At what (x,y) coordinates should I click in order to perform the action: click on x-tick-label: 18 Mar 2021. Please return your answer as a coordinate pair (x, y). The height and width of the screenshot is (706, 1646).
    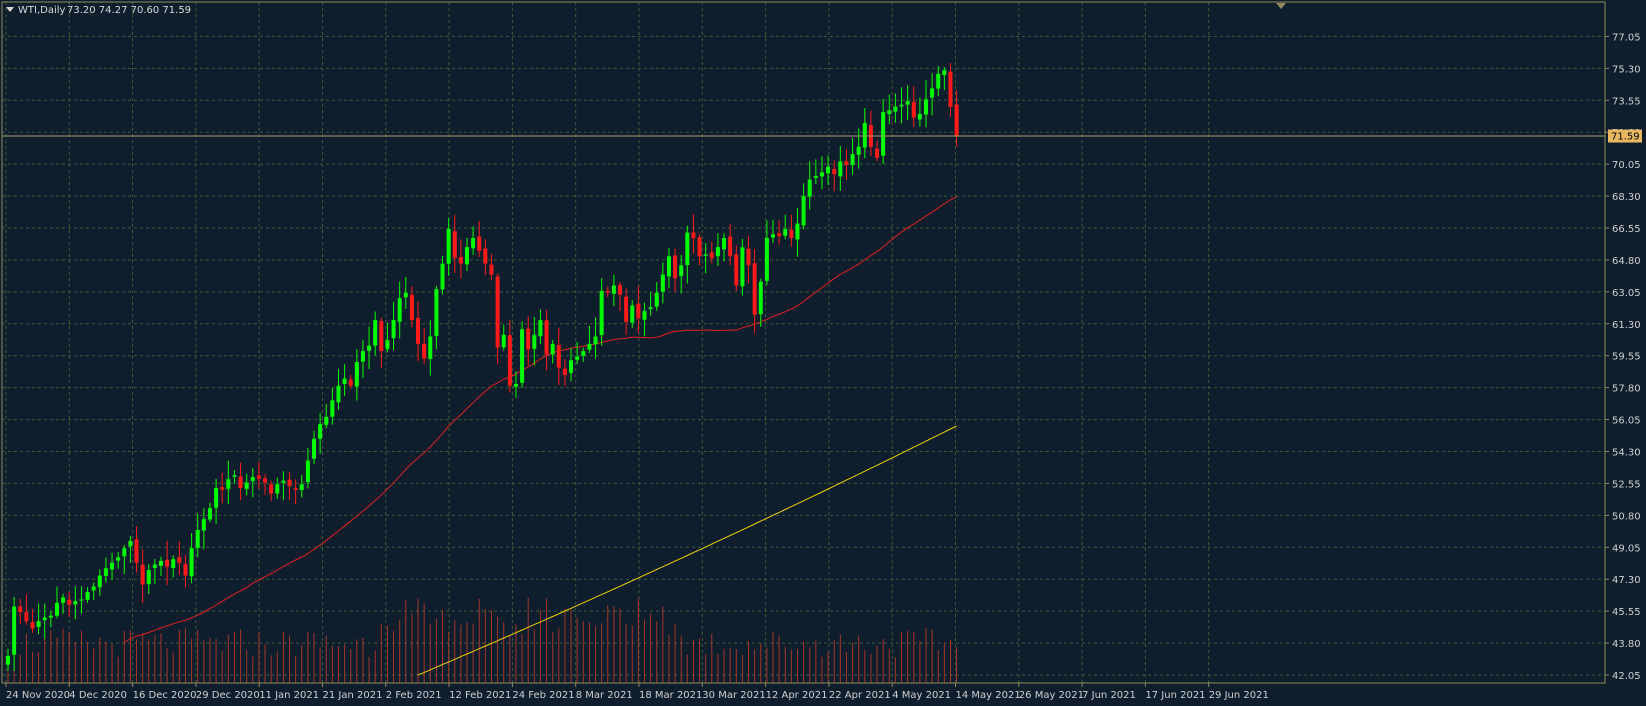
    Looking at the image, I should click on (670, 695).